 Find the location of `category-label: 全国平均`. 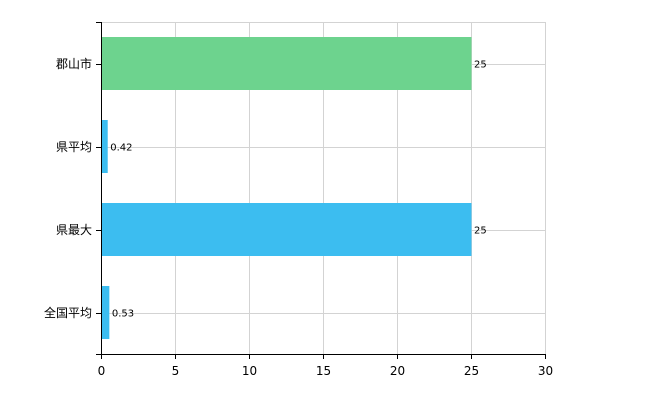

category-label: 全国平均 is located at coordinates (68, 312).